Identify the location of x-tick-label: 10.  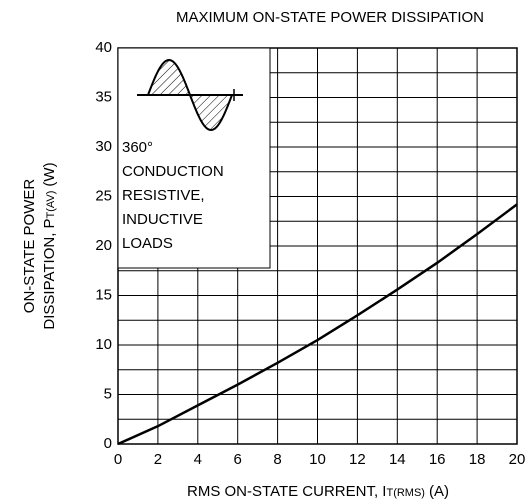
(317, 459).